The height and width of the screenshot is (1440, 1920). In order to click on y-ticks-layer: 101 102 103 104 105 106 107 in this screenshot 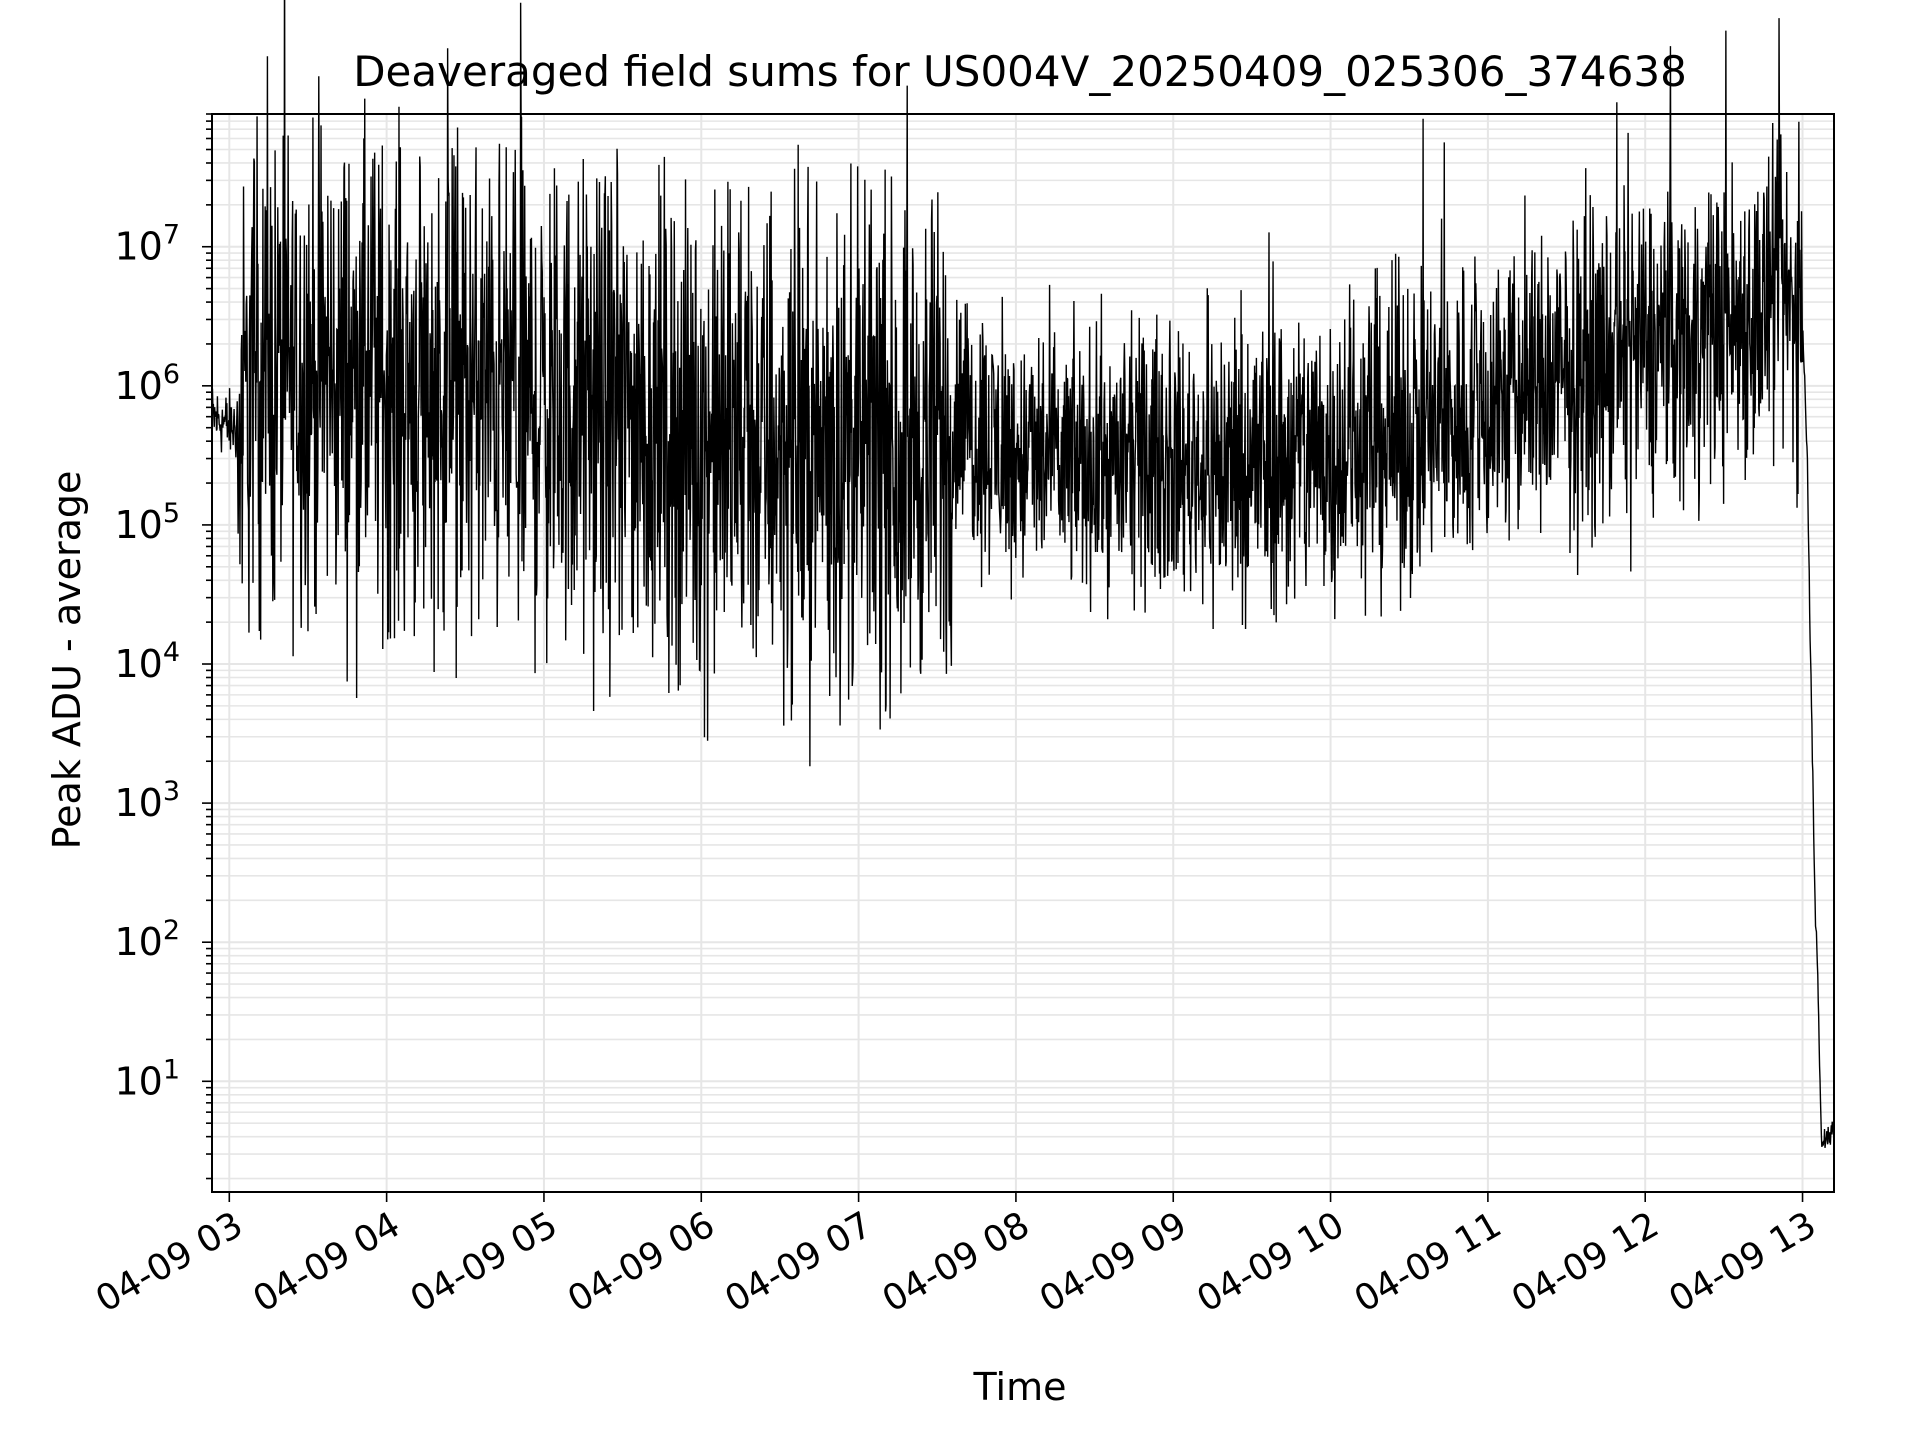, I will do `click(163, 646)`.